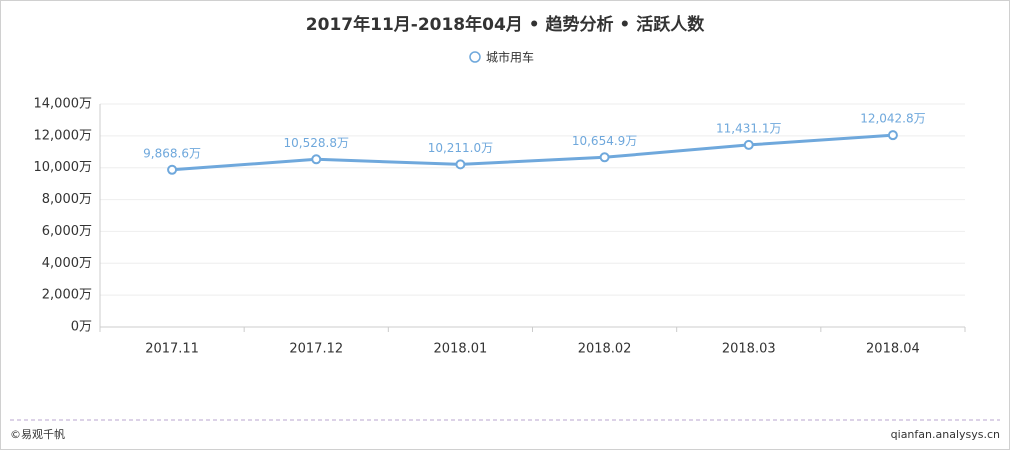 Image resolution: width=1010 pixels, height=450 pixels. What do you see at coordinates (63, 167) in the screenshot?
I see `y-tick-label: 10,000万` at bounding box center [63, 167].